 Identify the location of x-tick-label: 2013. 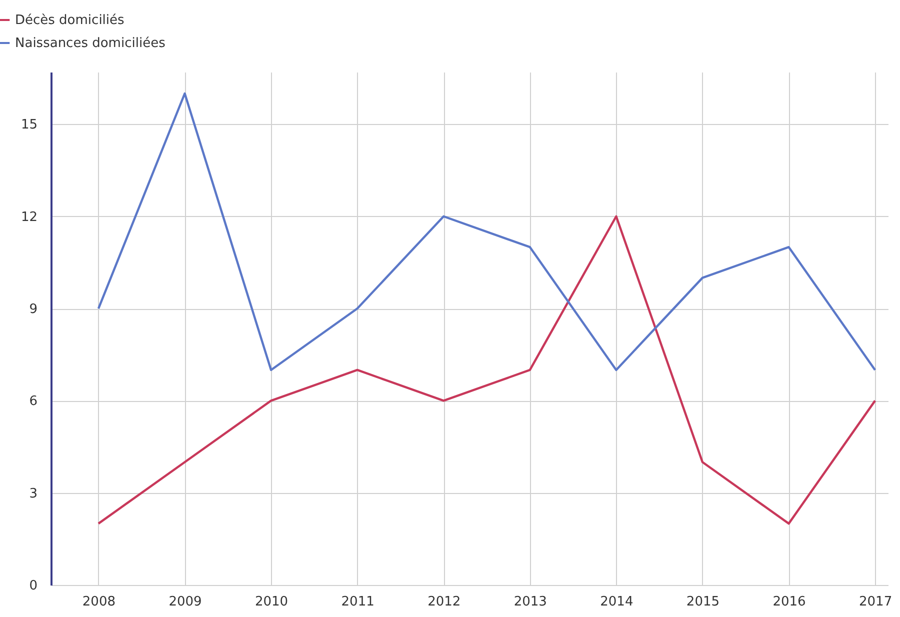
(530, 602).